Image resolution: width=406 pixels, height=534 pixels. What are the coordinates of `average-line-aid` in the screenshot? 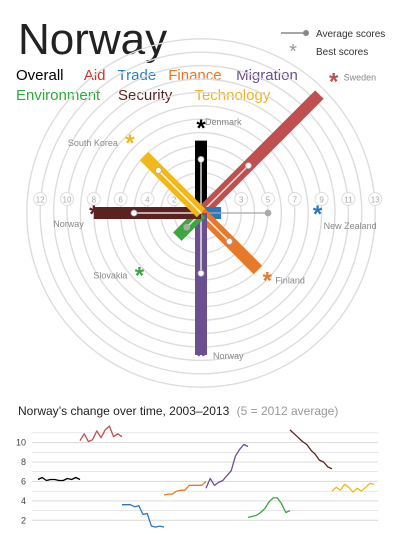 It's located at (224, 189).